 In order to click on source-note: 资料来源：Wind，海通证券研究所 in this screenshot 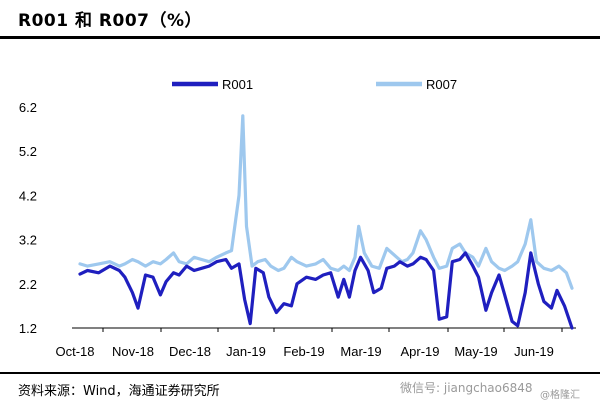, I will do `click(119, 391)`.